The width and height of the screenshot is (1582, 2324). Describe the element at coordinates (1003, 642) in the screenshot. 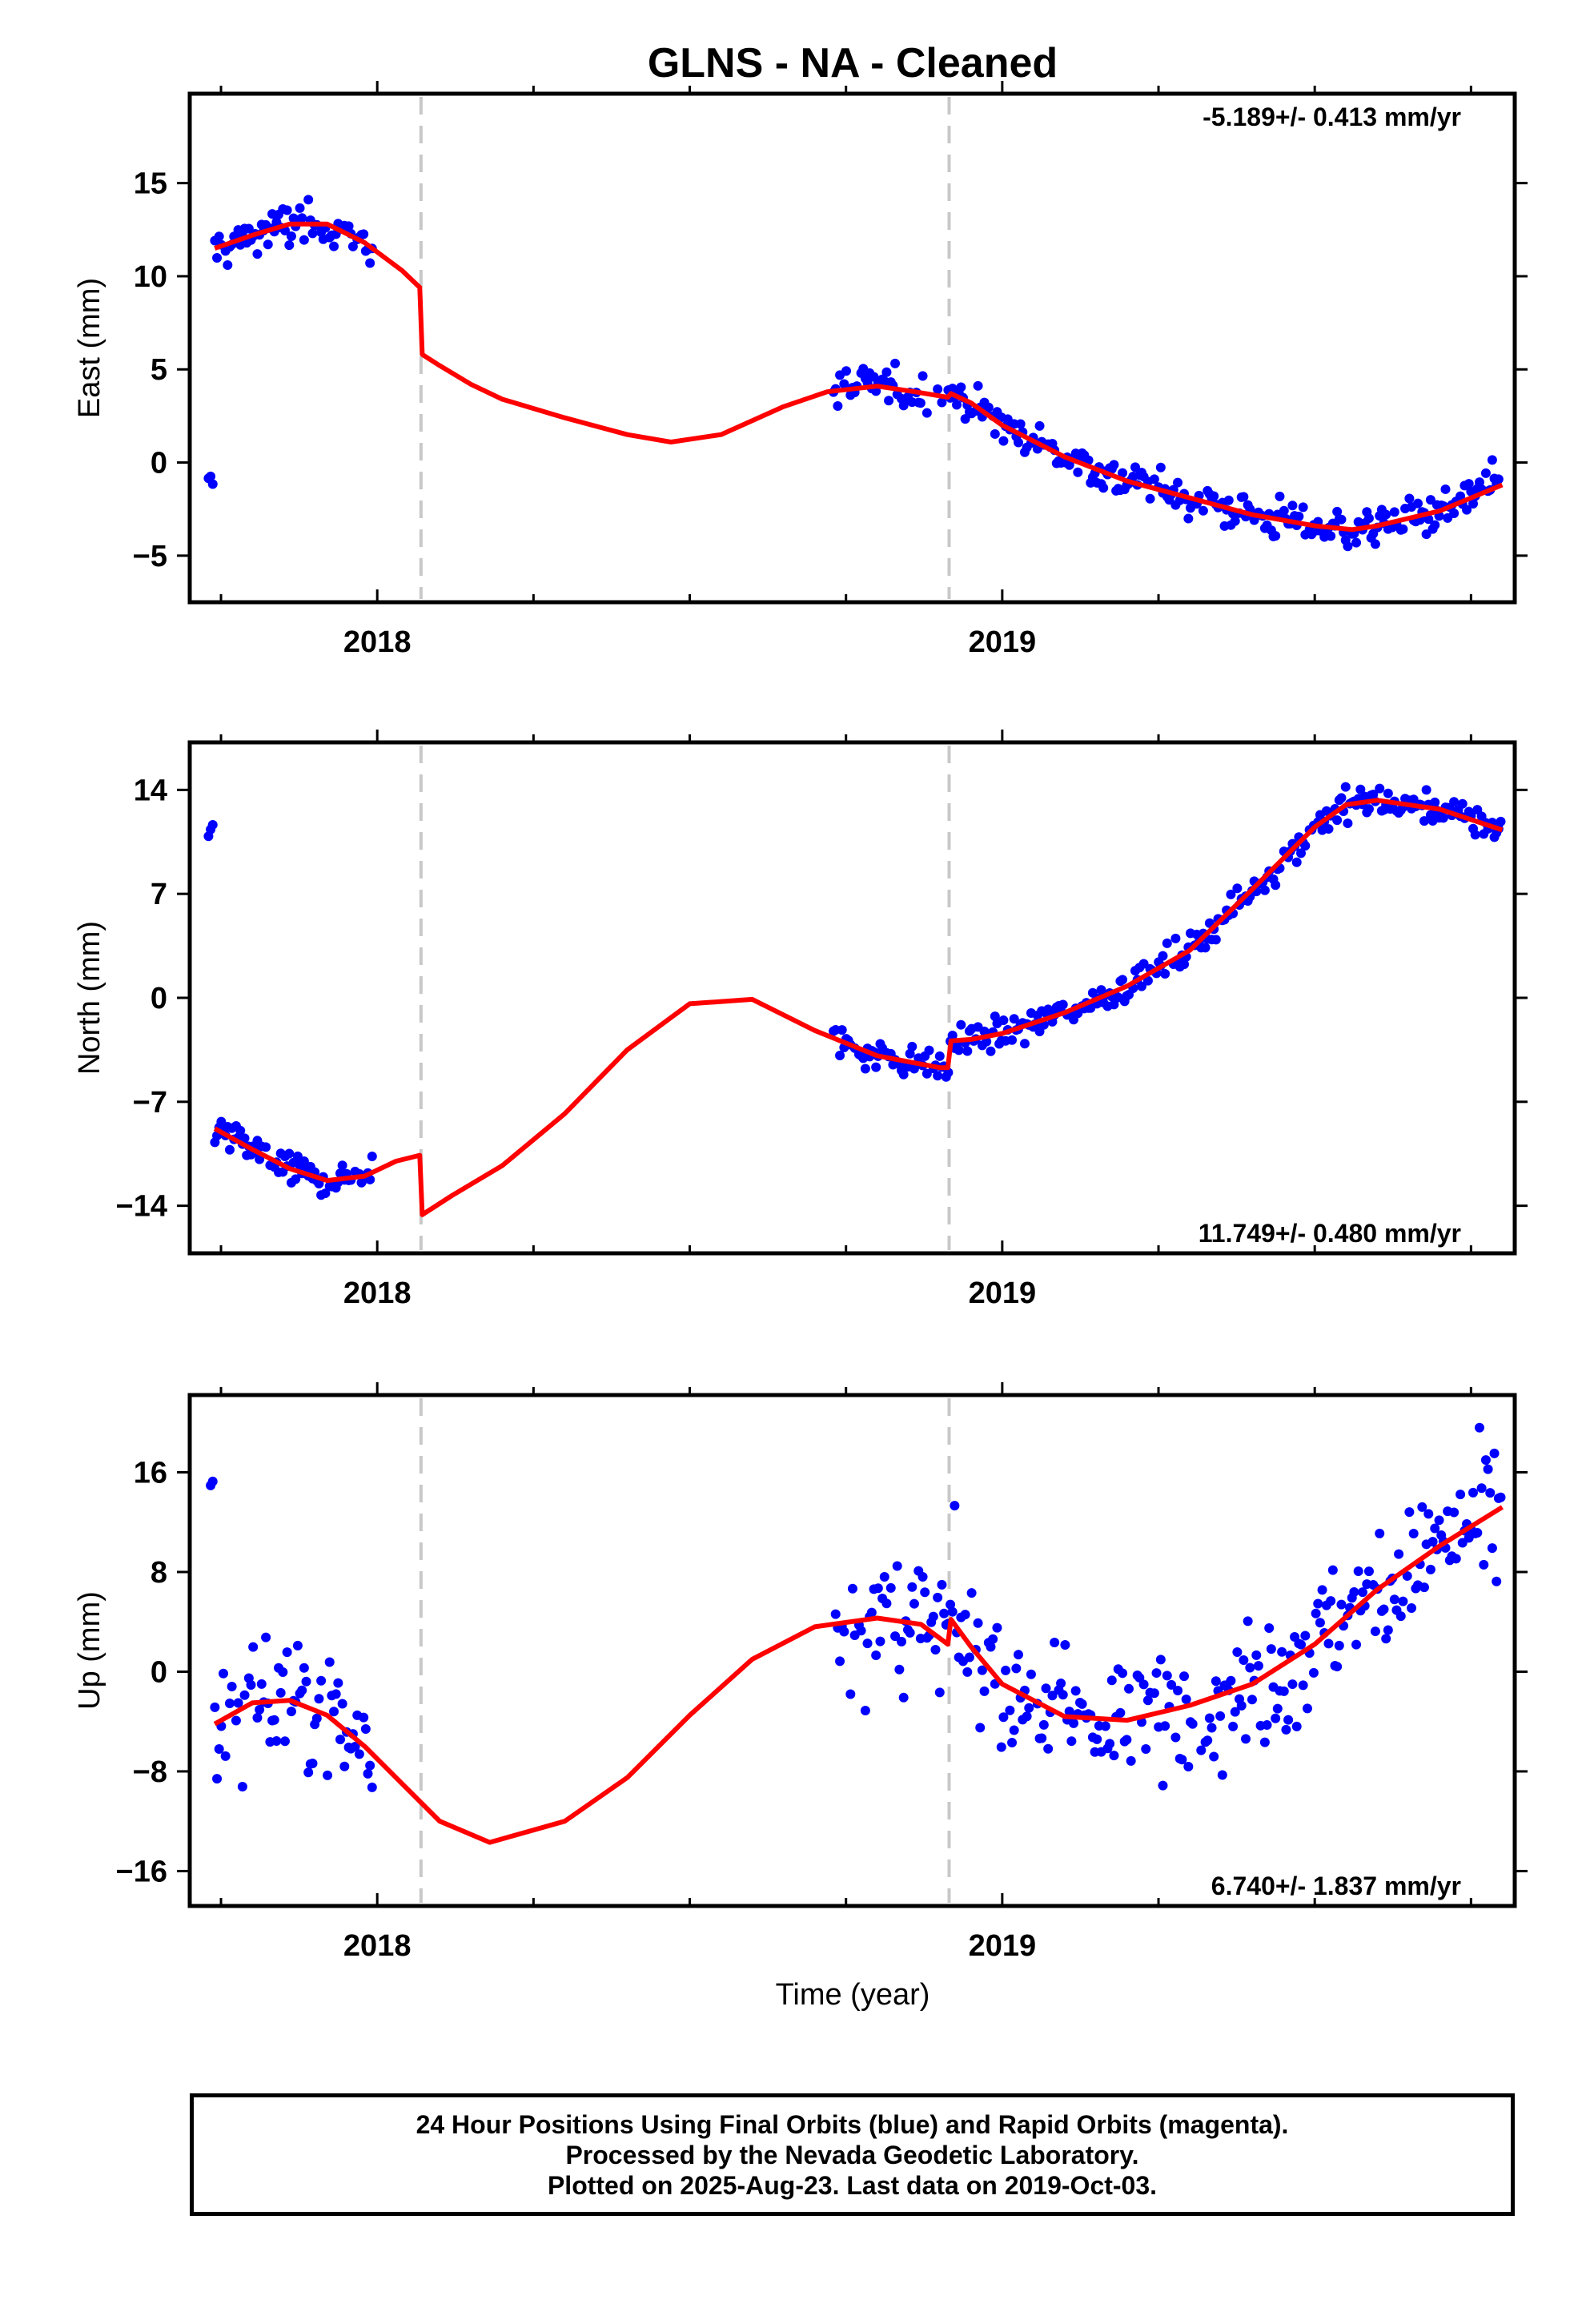

I see `east-x-tick-label: 2019` at that location.